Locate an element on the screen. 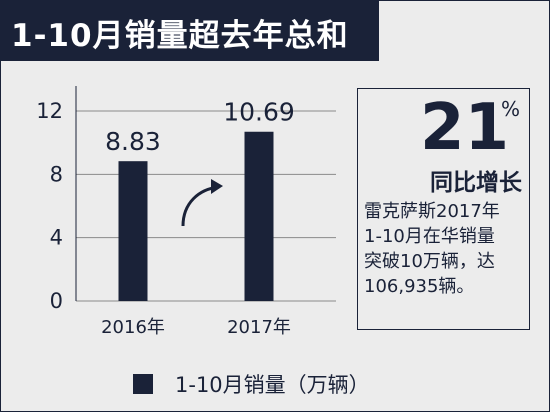 Image resolution: width=550 pixels, height=412 pixels. page-title: 1-10月销量超去年总和 is located at coordinates (180, 36).